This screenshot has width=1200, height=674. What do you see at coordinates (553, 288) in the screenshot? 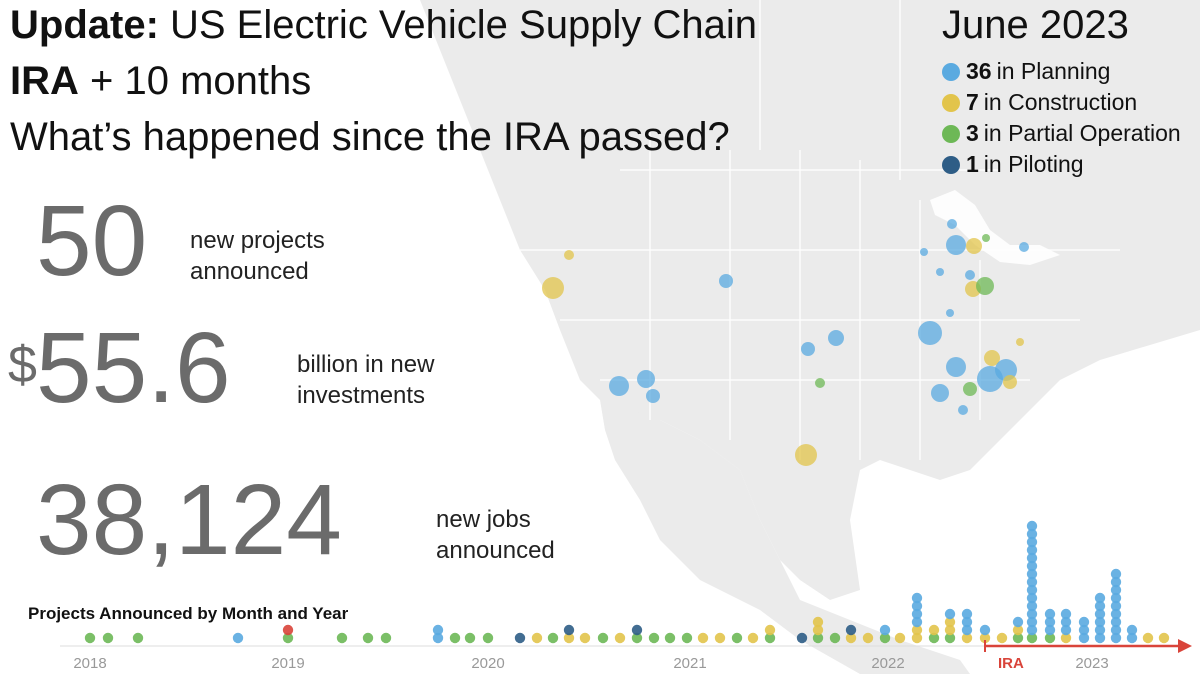
I see `project-marker-construction` at bounding box center [553, 288].